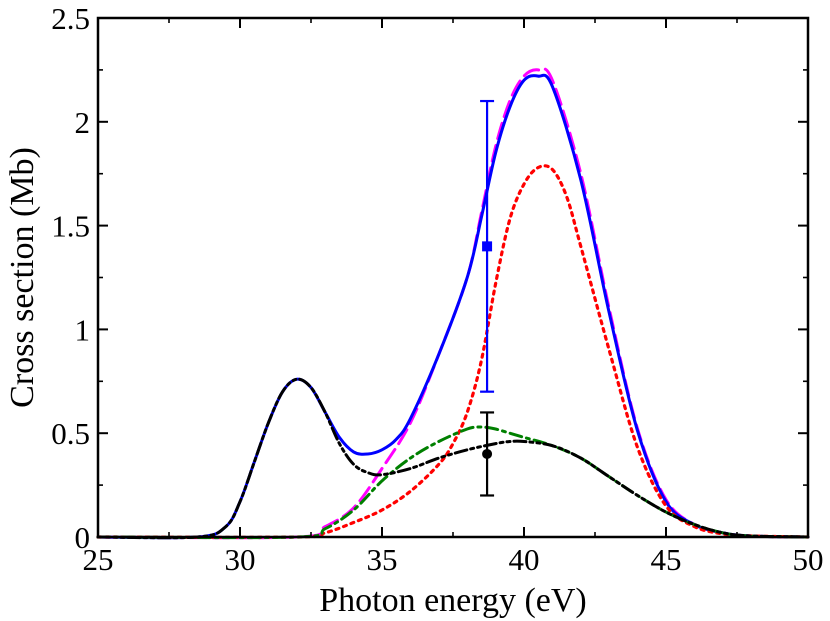  I want to click on y-tick-label: 0.5, so click(70, 433).